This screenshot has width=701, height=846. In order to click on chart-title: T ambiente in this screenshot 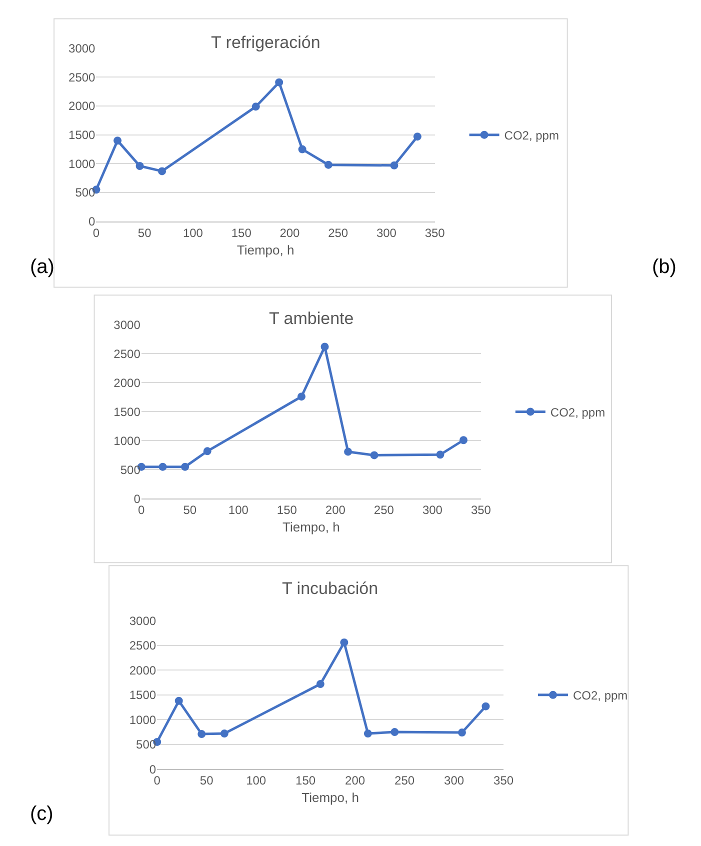, I will do `click(311, 318)`.